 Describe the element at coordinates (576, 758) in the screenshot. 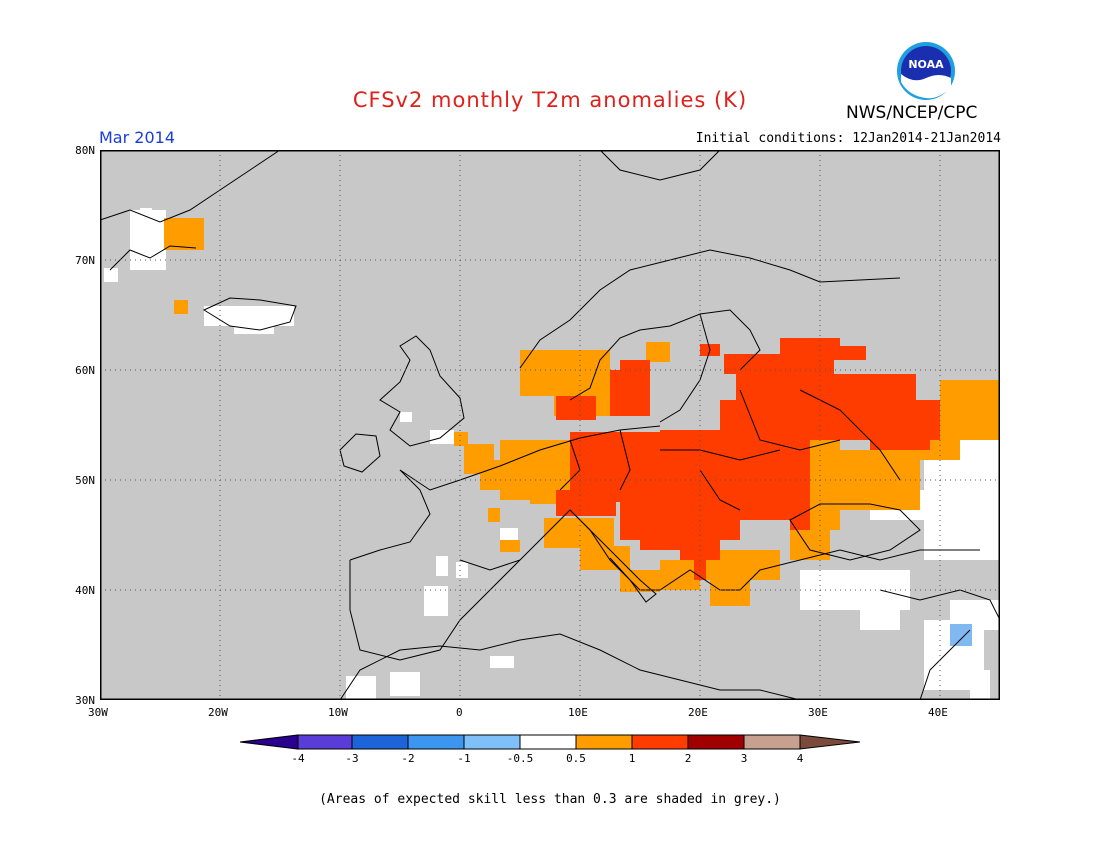

I see `colorbar-label: 0.5` at that location.